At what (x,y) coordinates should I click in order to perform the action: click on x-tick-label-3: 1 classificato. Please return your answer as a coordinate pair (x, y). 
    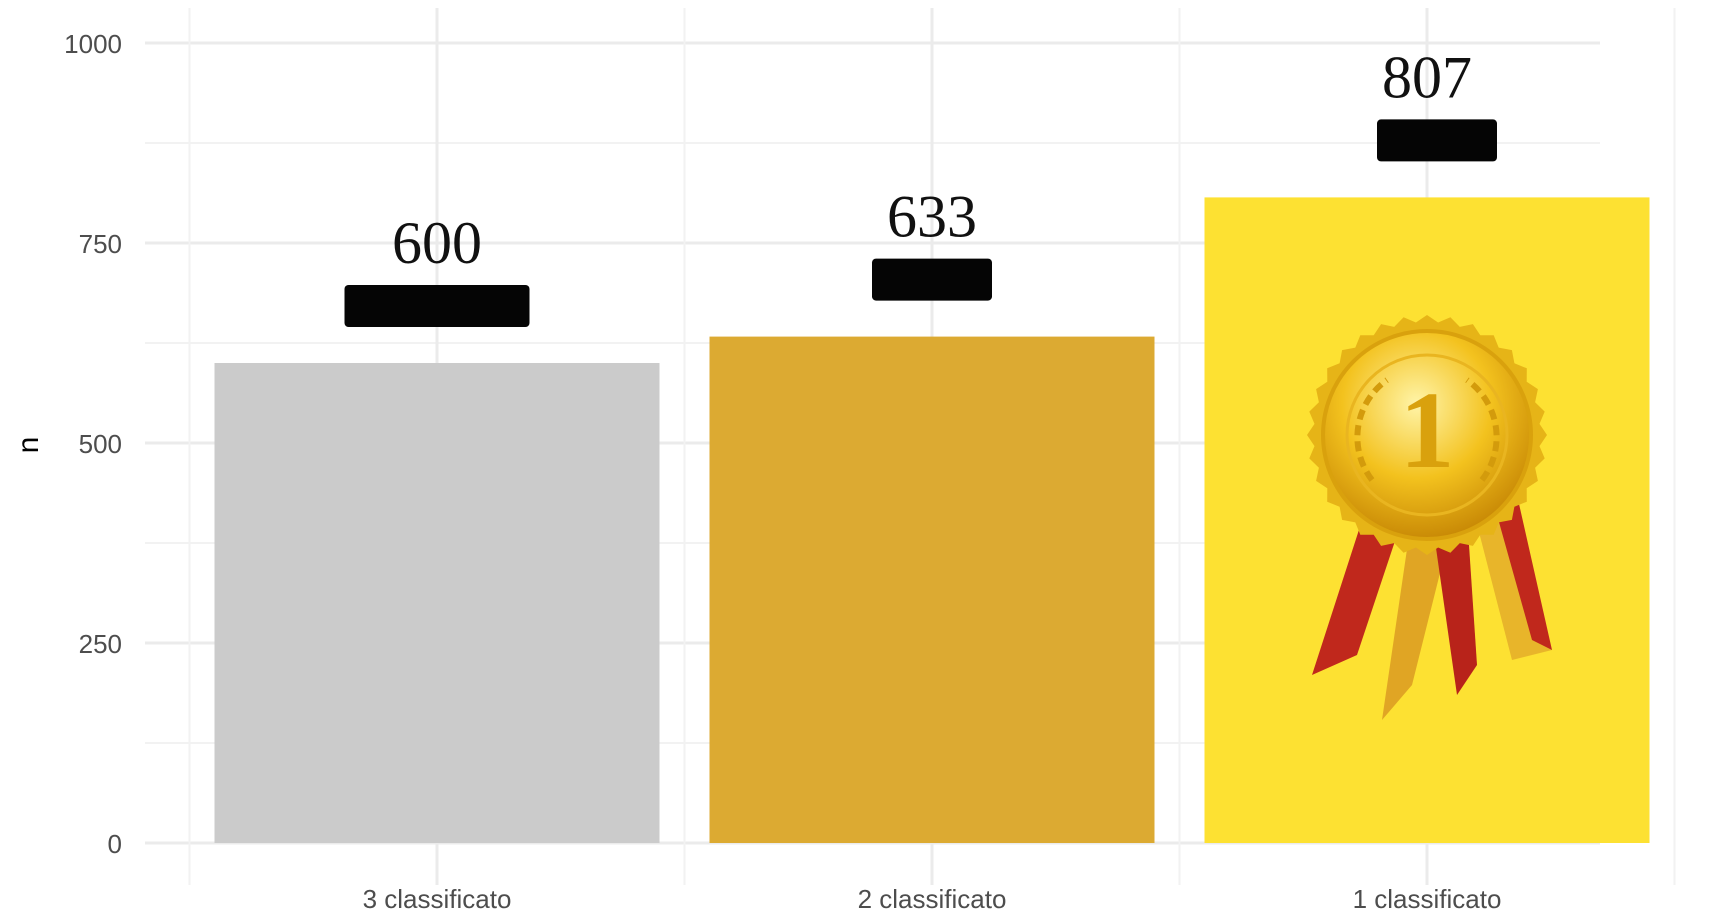
    Looking at the image, I should click on (1427, 899).